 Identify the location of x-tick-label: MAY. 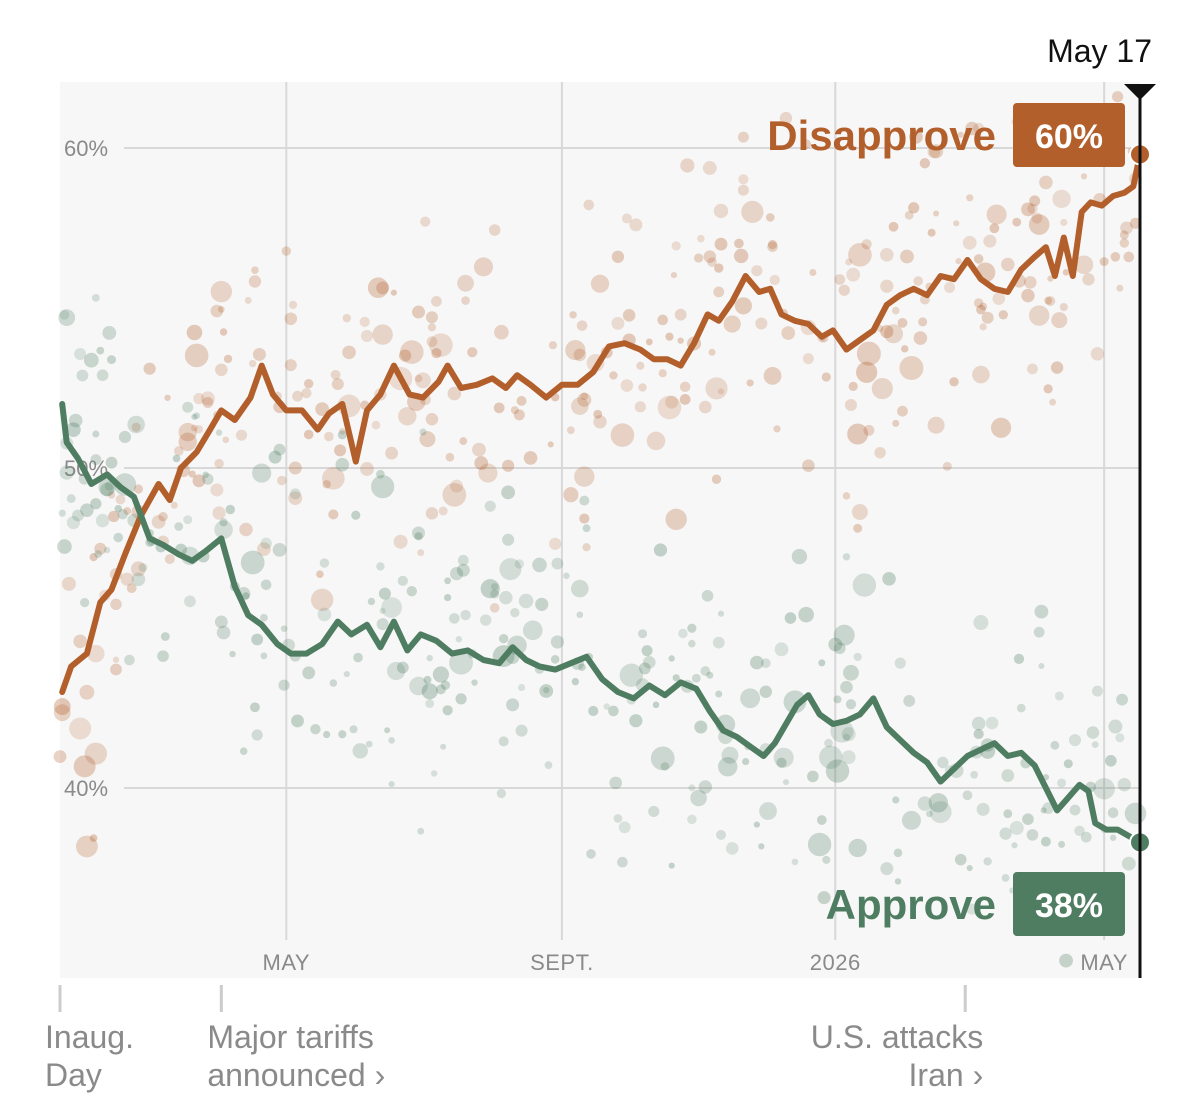
(1104, 962).